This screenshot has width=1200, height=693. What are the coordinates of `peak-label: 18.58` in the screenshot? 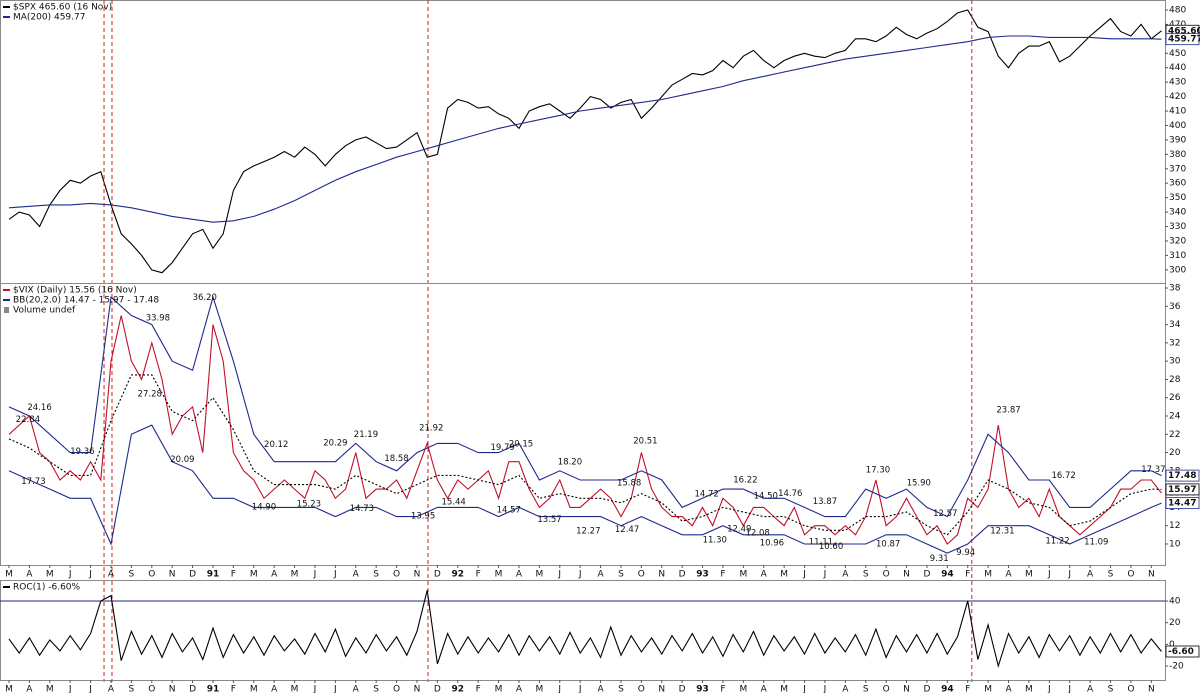 It's located at (396, 459).